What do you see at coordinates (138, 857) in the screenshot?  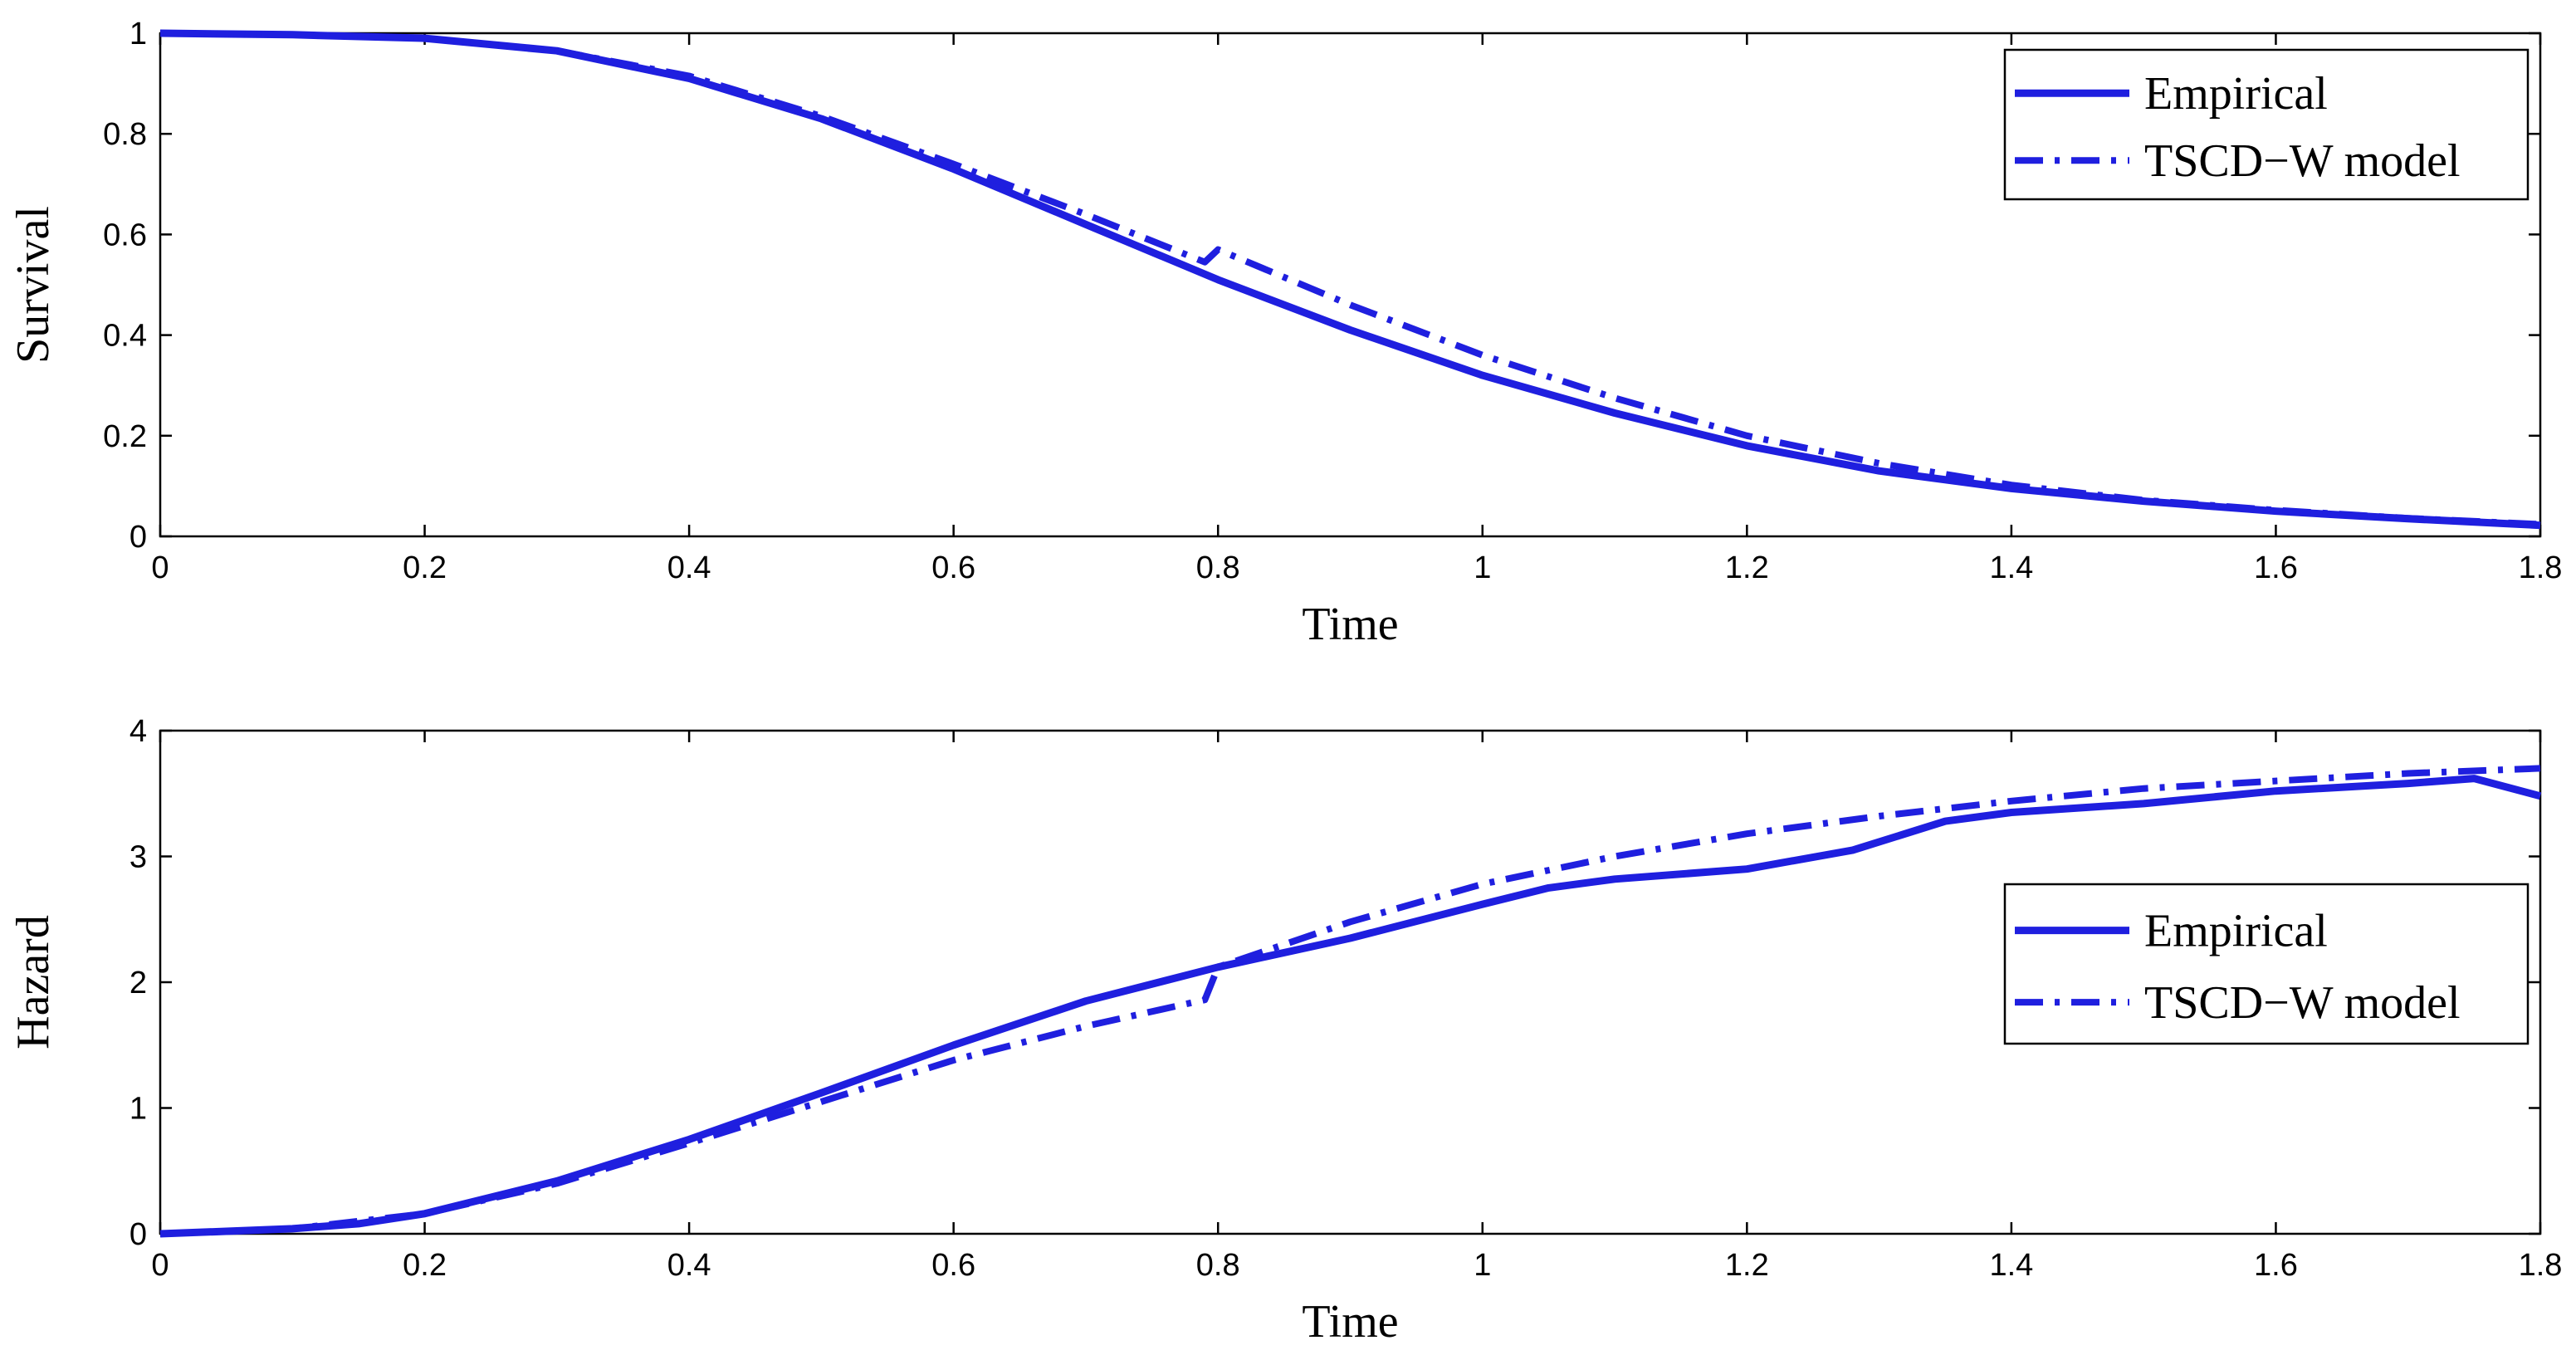 I see `y-tick-label: 3` at bounding box center [138, 857].